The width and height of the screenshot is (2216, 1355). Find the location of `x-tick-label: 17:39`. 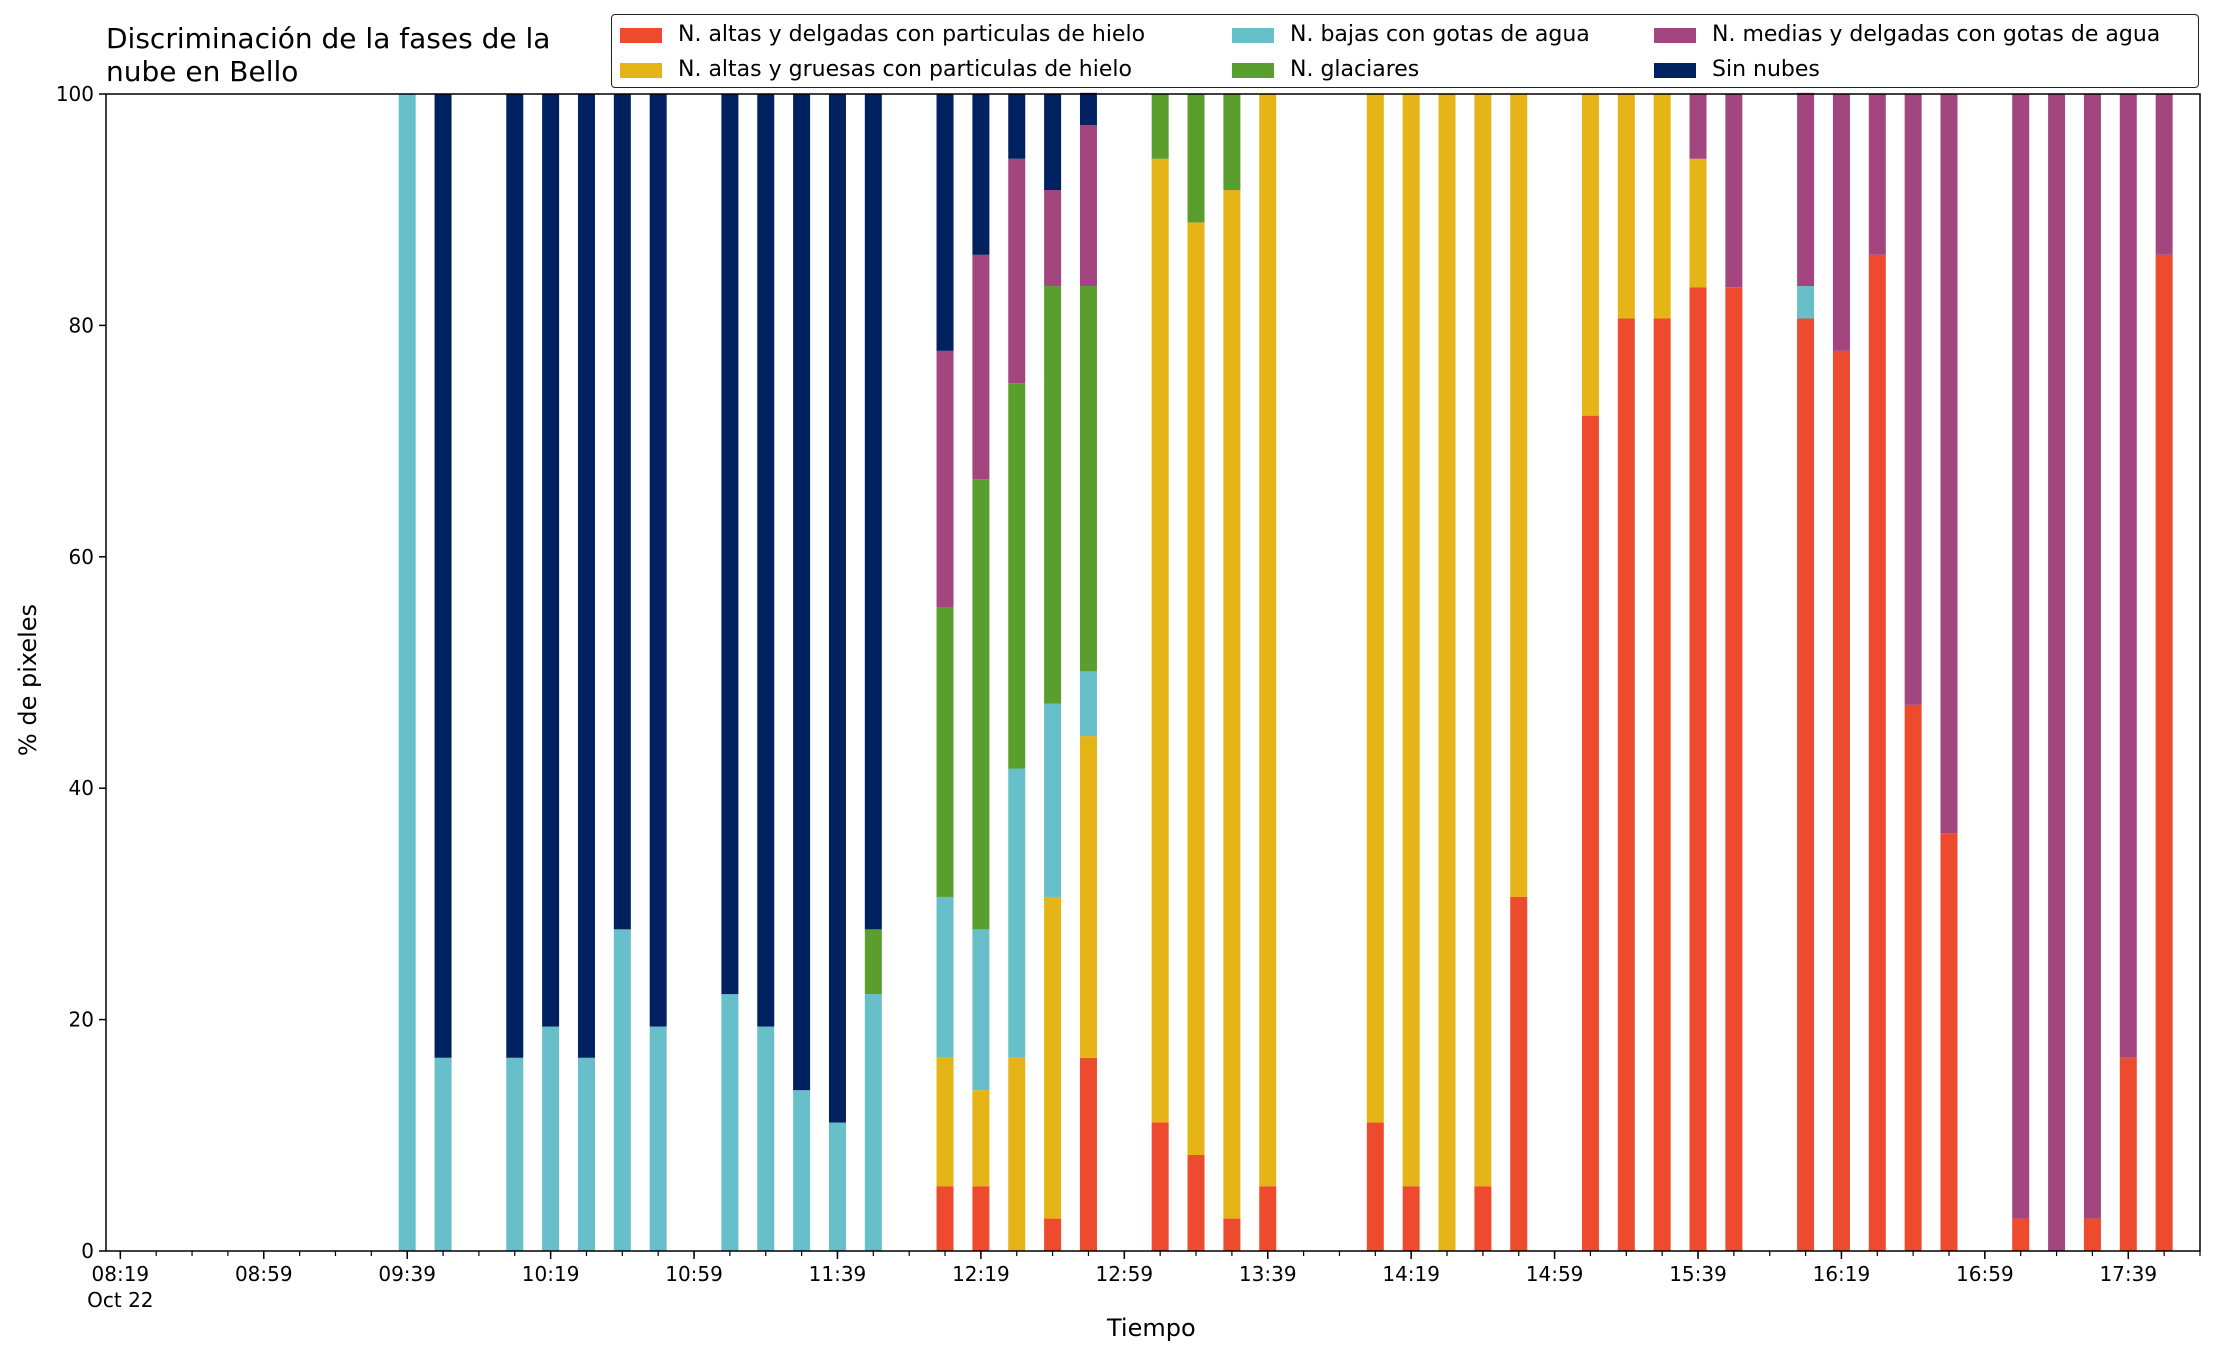

x-tick-label: 17:39 is located at coordinates (2128, 1274).